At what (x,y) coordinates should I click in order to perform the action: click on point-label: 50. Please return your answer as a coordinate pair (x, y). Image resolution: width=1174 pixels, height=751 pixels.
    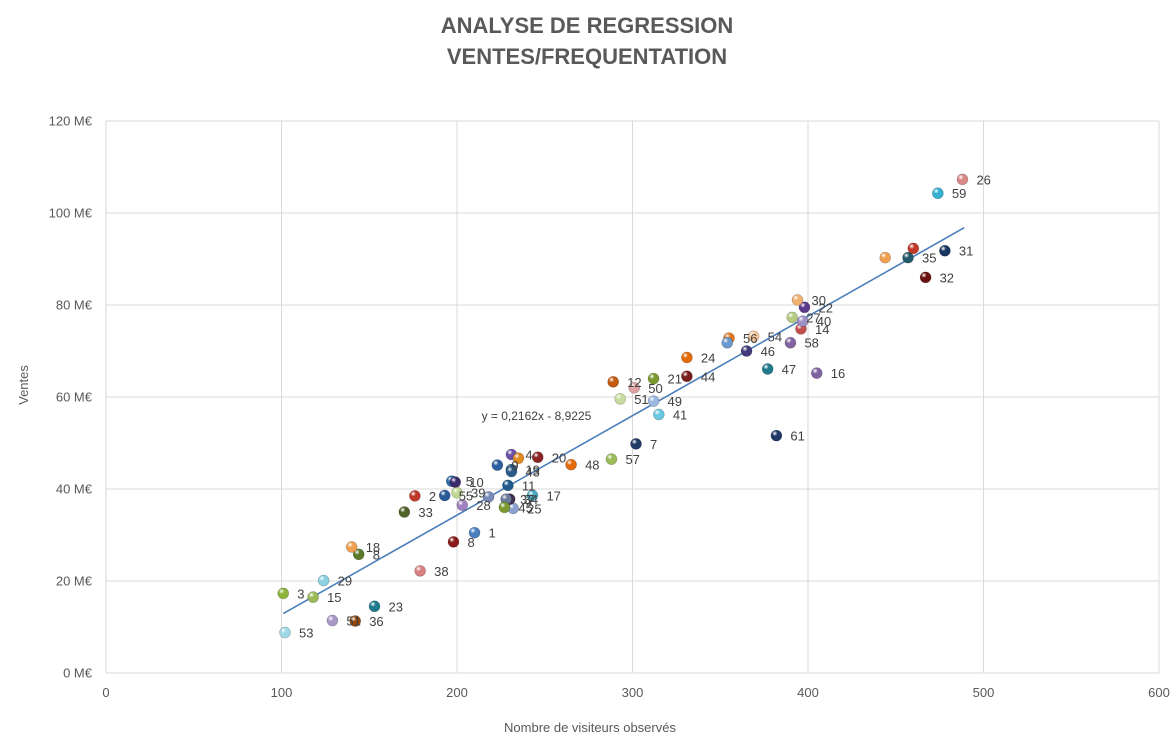
    Looking at the image, I should click on (655, 388).